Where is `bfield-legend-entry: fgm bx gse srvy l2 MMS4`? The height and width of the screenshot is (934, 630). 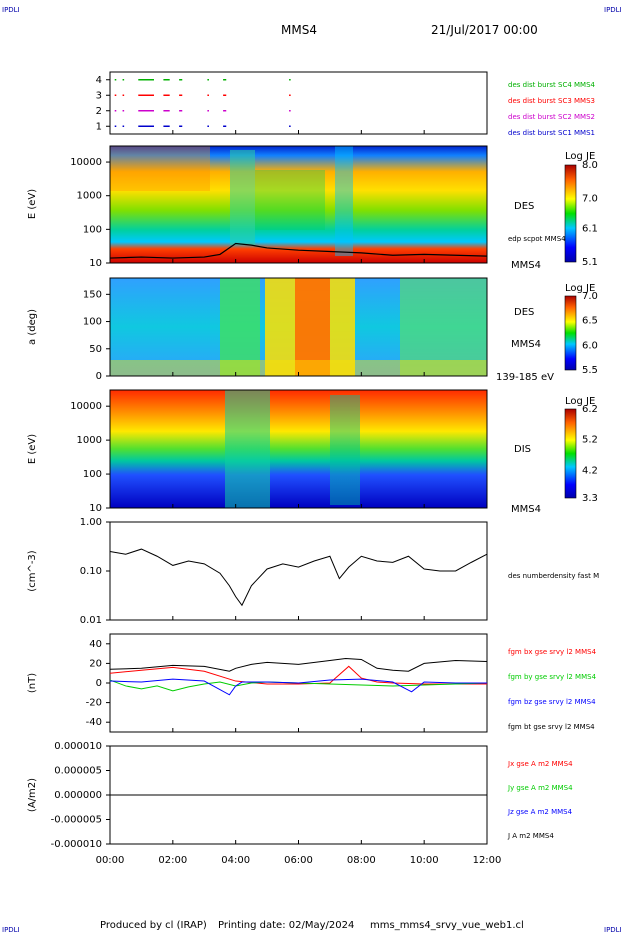
bfield-legend-entry: fgm bx gse srvy l2 MMS4 is located at coordinates (552, 652).